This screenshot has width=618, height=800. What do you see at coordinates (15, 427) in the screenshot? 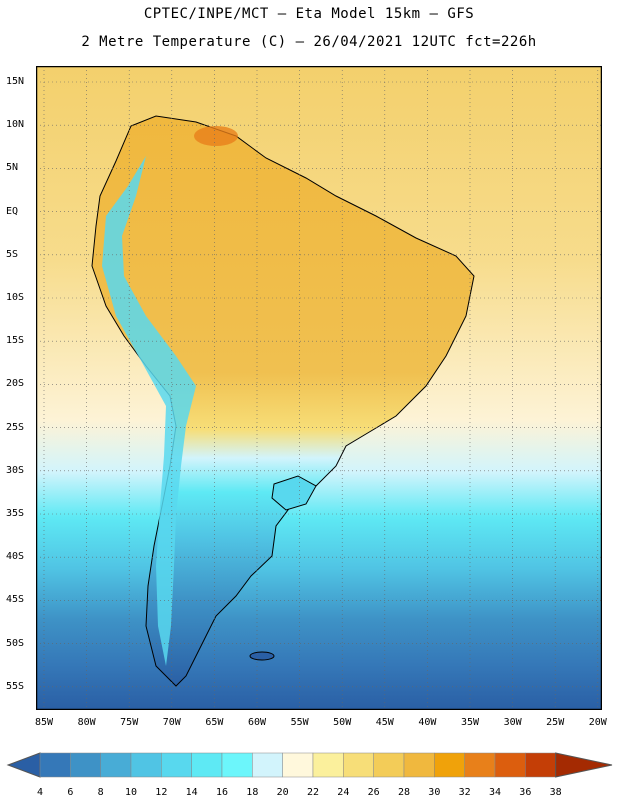
I see `latitude-label: 25S` at bounding box center [15, 427].